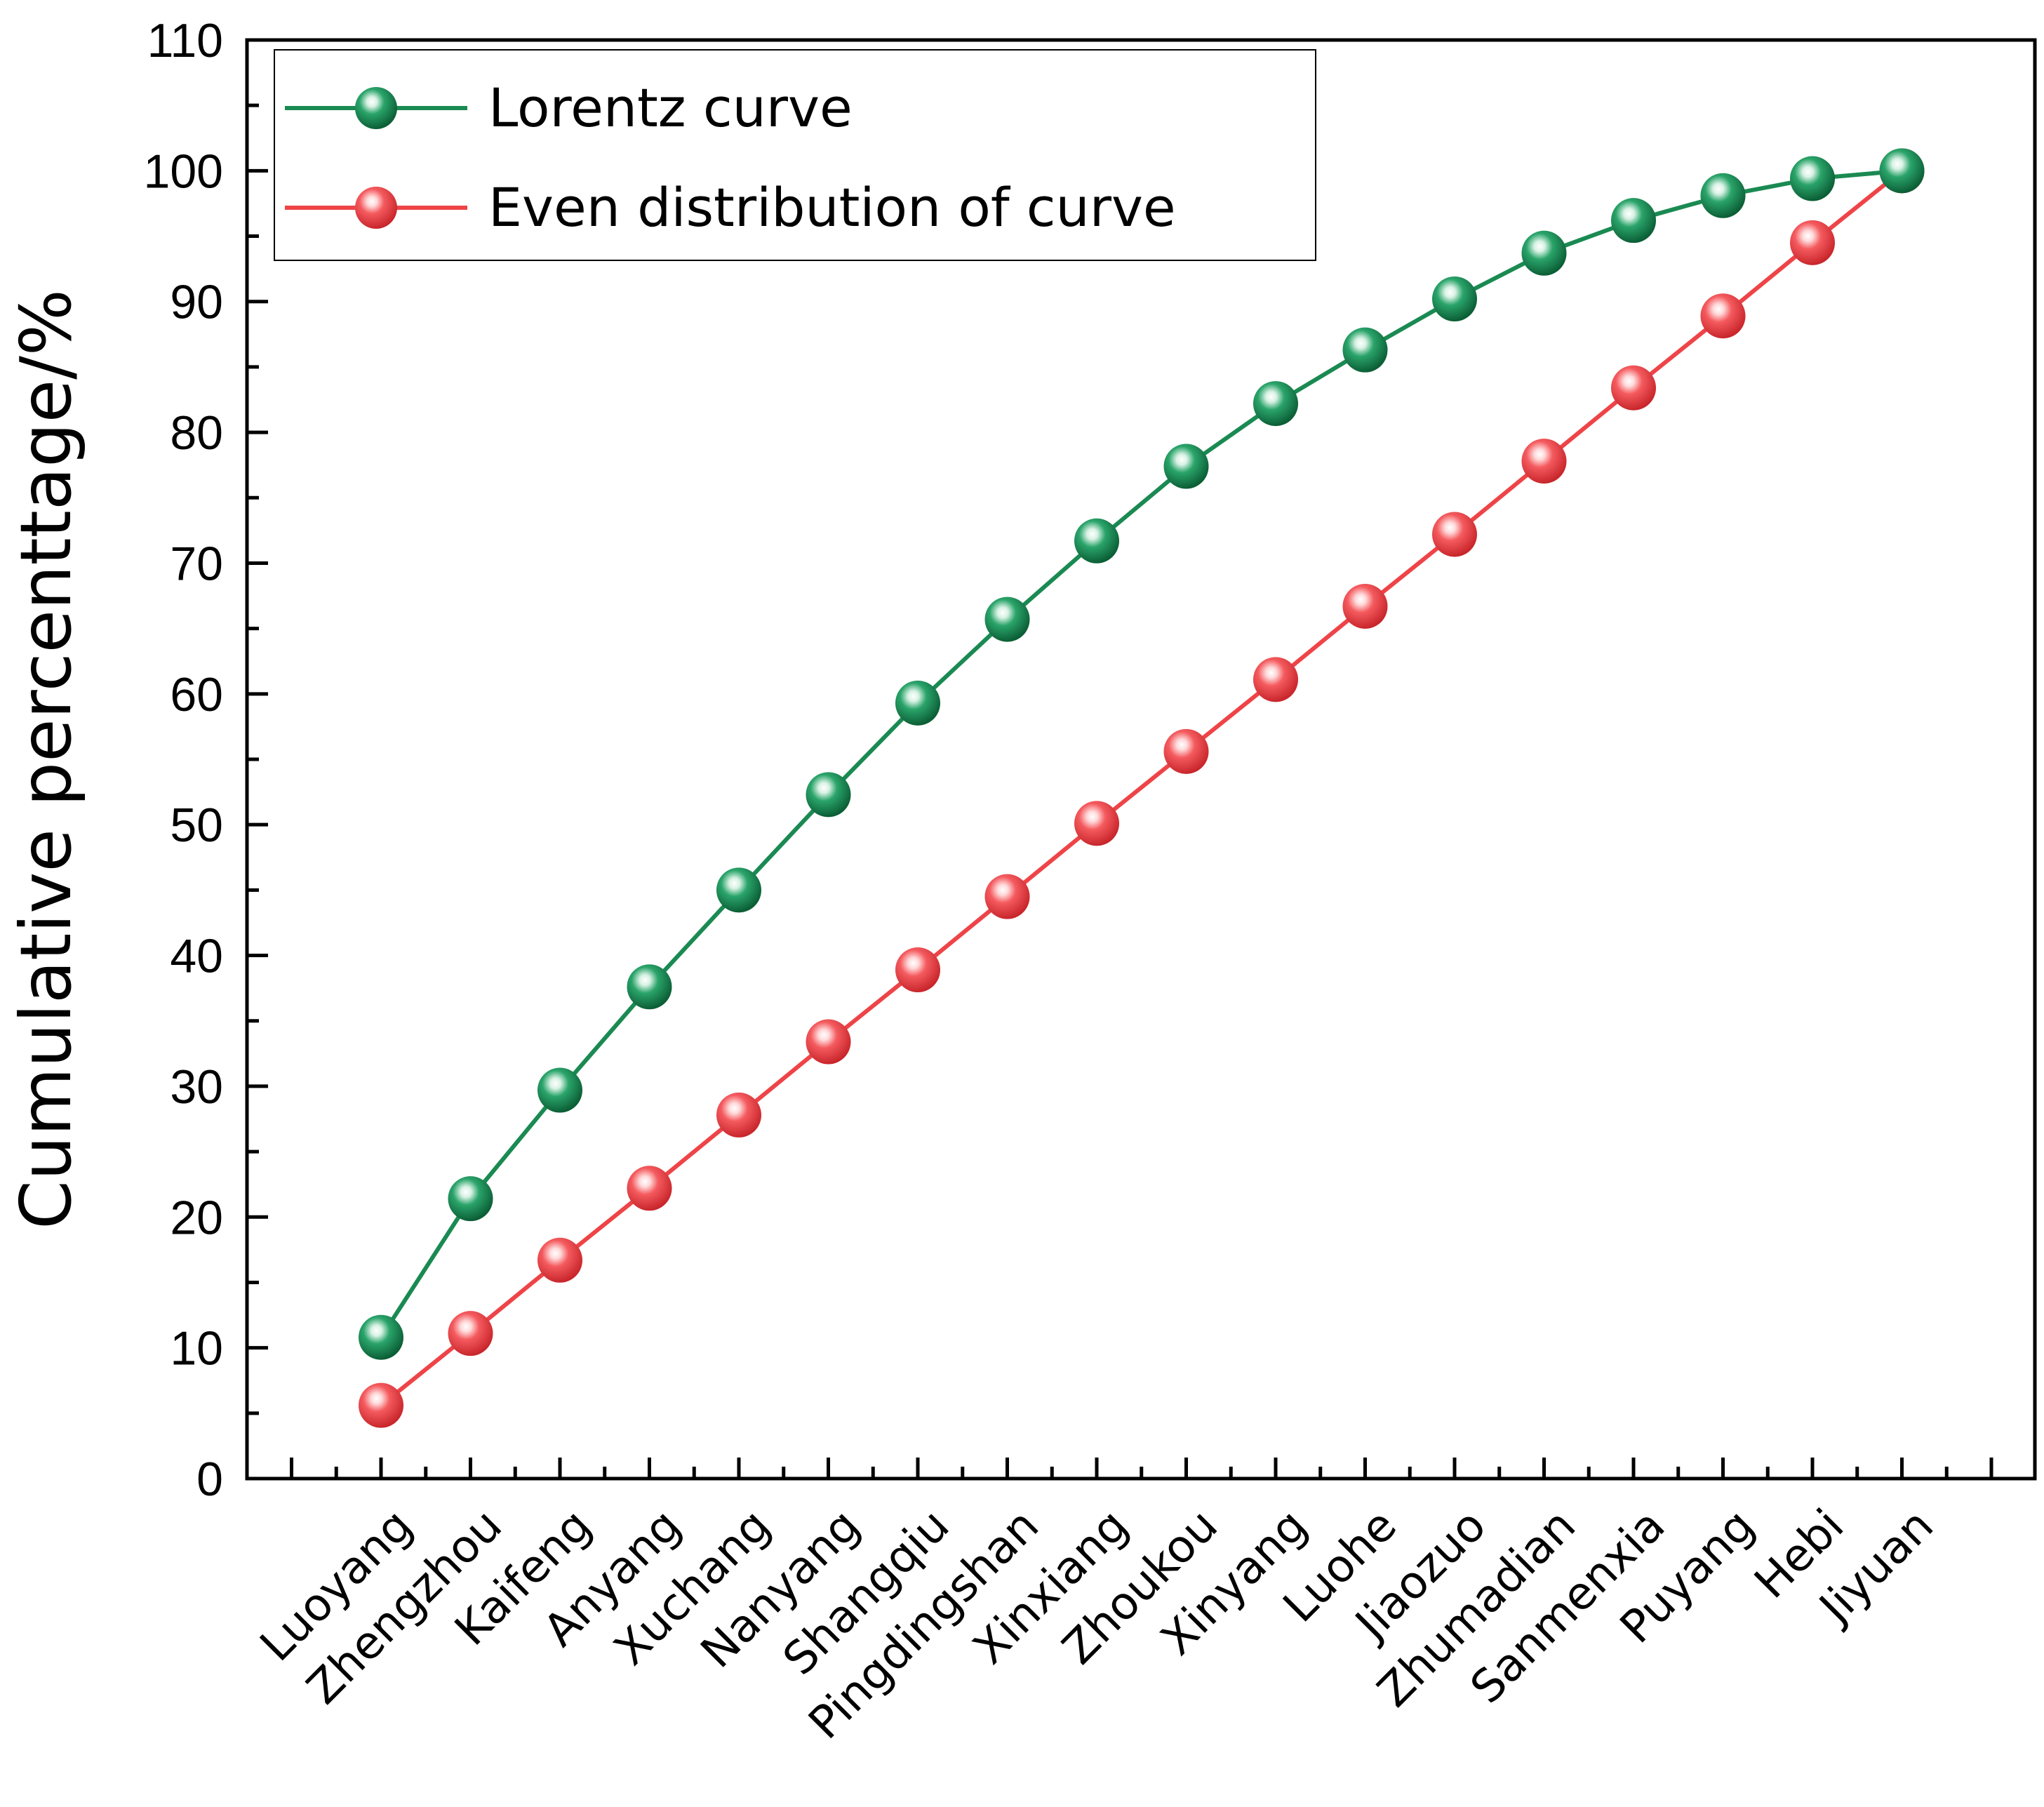 Image resolution: width=2044 pixels, height=1807 pixels. Describe the element at coordinates (470, 1199) in the screenshot. I see `data-point-lorentz-zhengzhou` at that location.